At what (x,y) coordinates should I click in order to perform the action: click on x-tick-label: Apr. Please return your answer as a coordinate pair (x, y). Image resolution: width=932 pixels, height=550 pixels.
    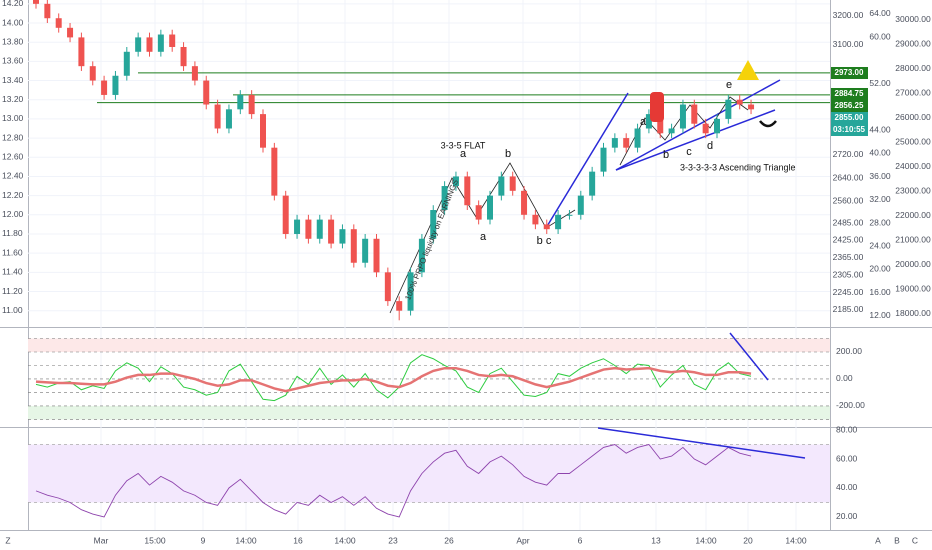
    Looking at the image, I should click on (522, 540).